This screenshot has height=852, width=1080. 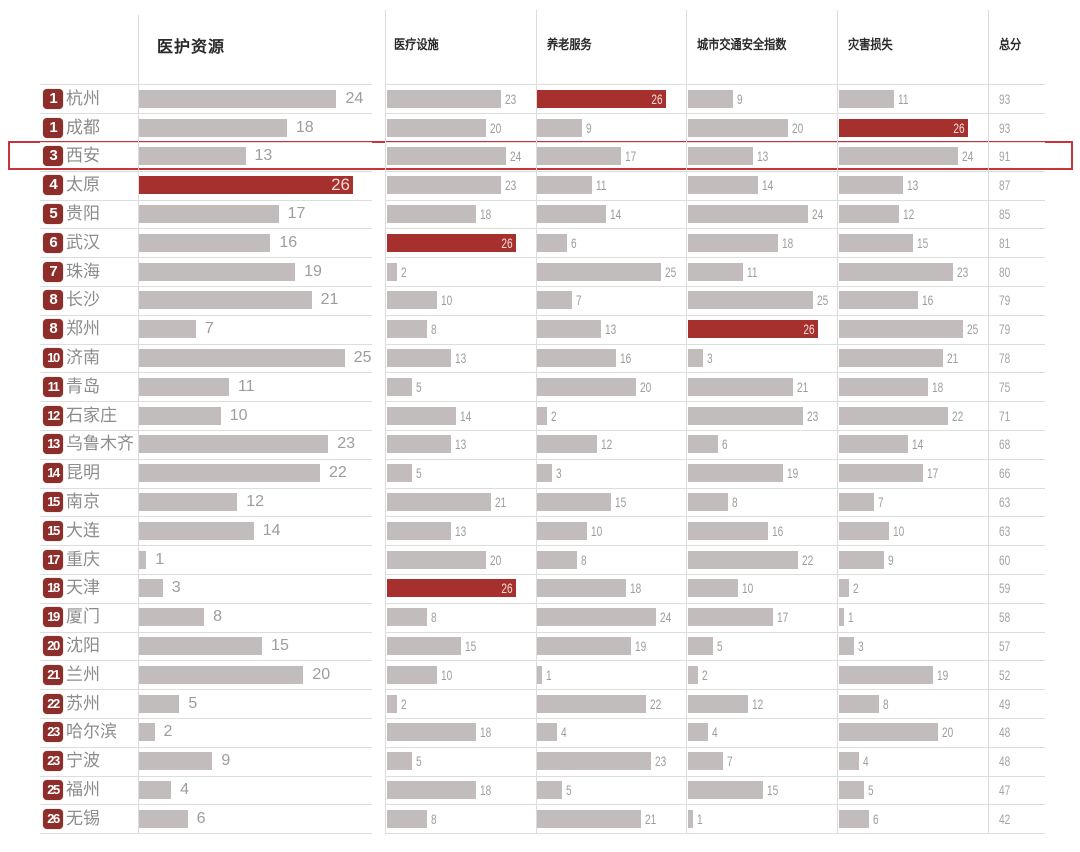 What do you see at coordinates (507, 588) in the screenshot?
I see `bar-value-label: 26` at bounding box center [507, 588].